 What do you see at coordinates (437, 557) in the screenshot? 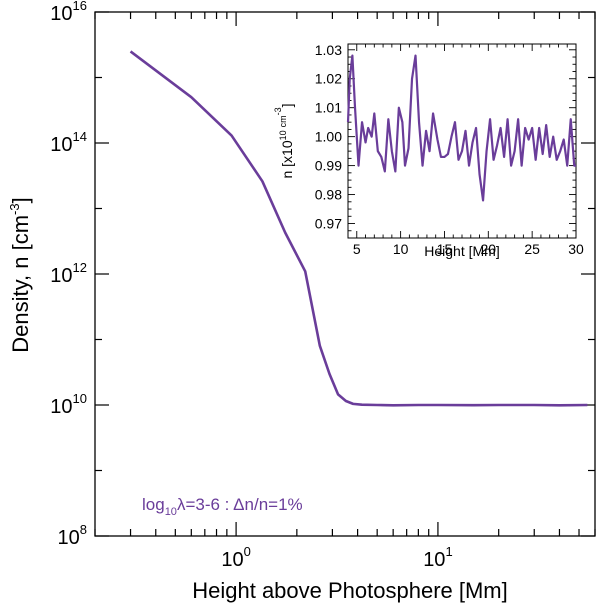
I see `main-x-tick-label: 10¹` at bounding box center [437, 557].